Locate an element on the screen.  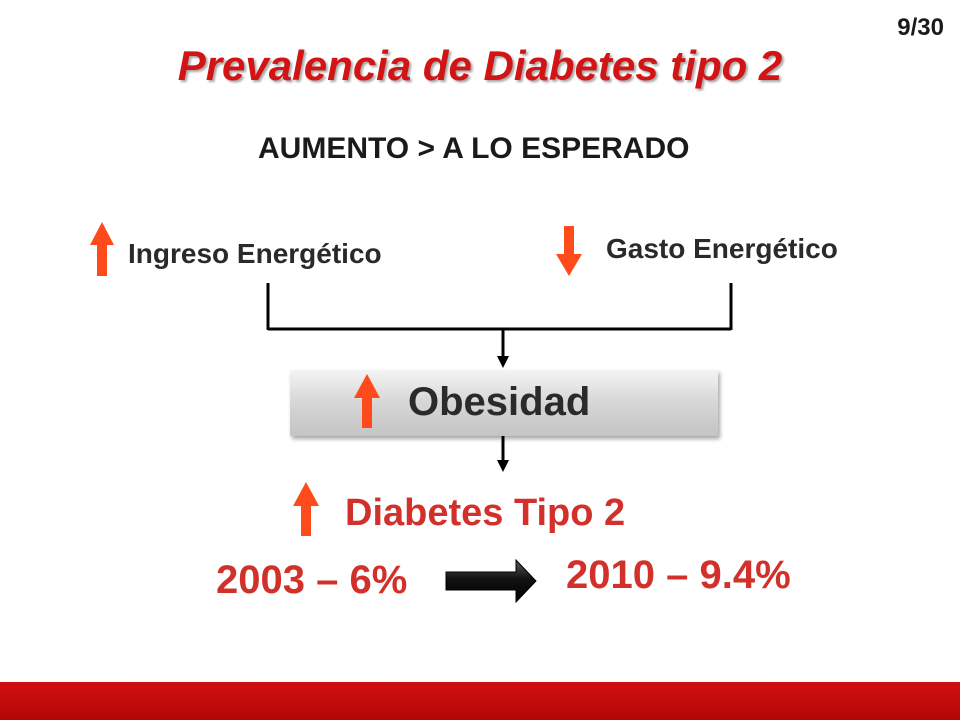
diabetes-tipo-2-label: Diabetes Tipo 2 is located at coordinates (485, 513).